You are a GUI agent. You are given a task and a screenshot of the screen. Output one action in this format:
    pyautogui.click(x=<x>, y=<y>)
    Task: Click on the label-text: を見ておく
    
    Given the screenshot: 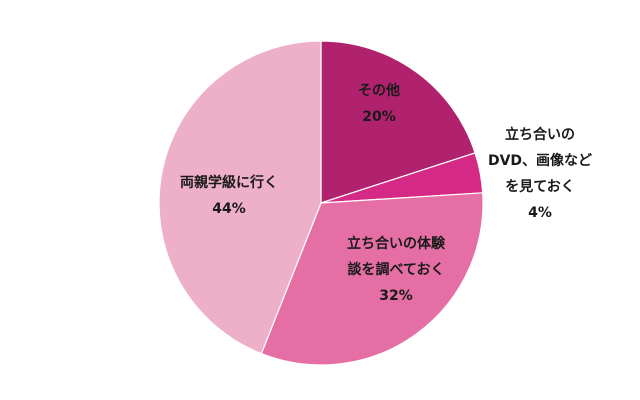 What is the action you would take?
    pyautogui.click(x=540, y=187)
    